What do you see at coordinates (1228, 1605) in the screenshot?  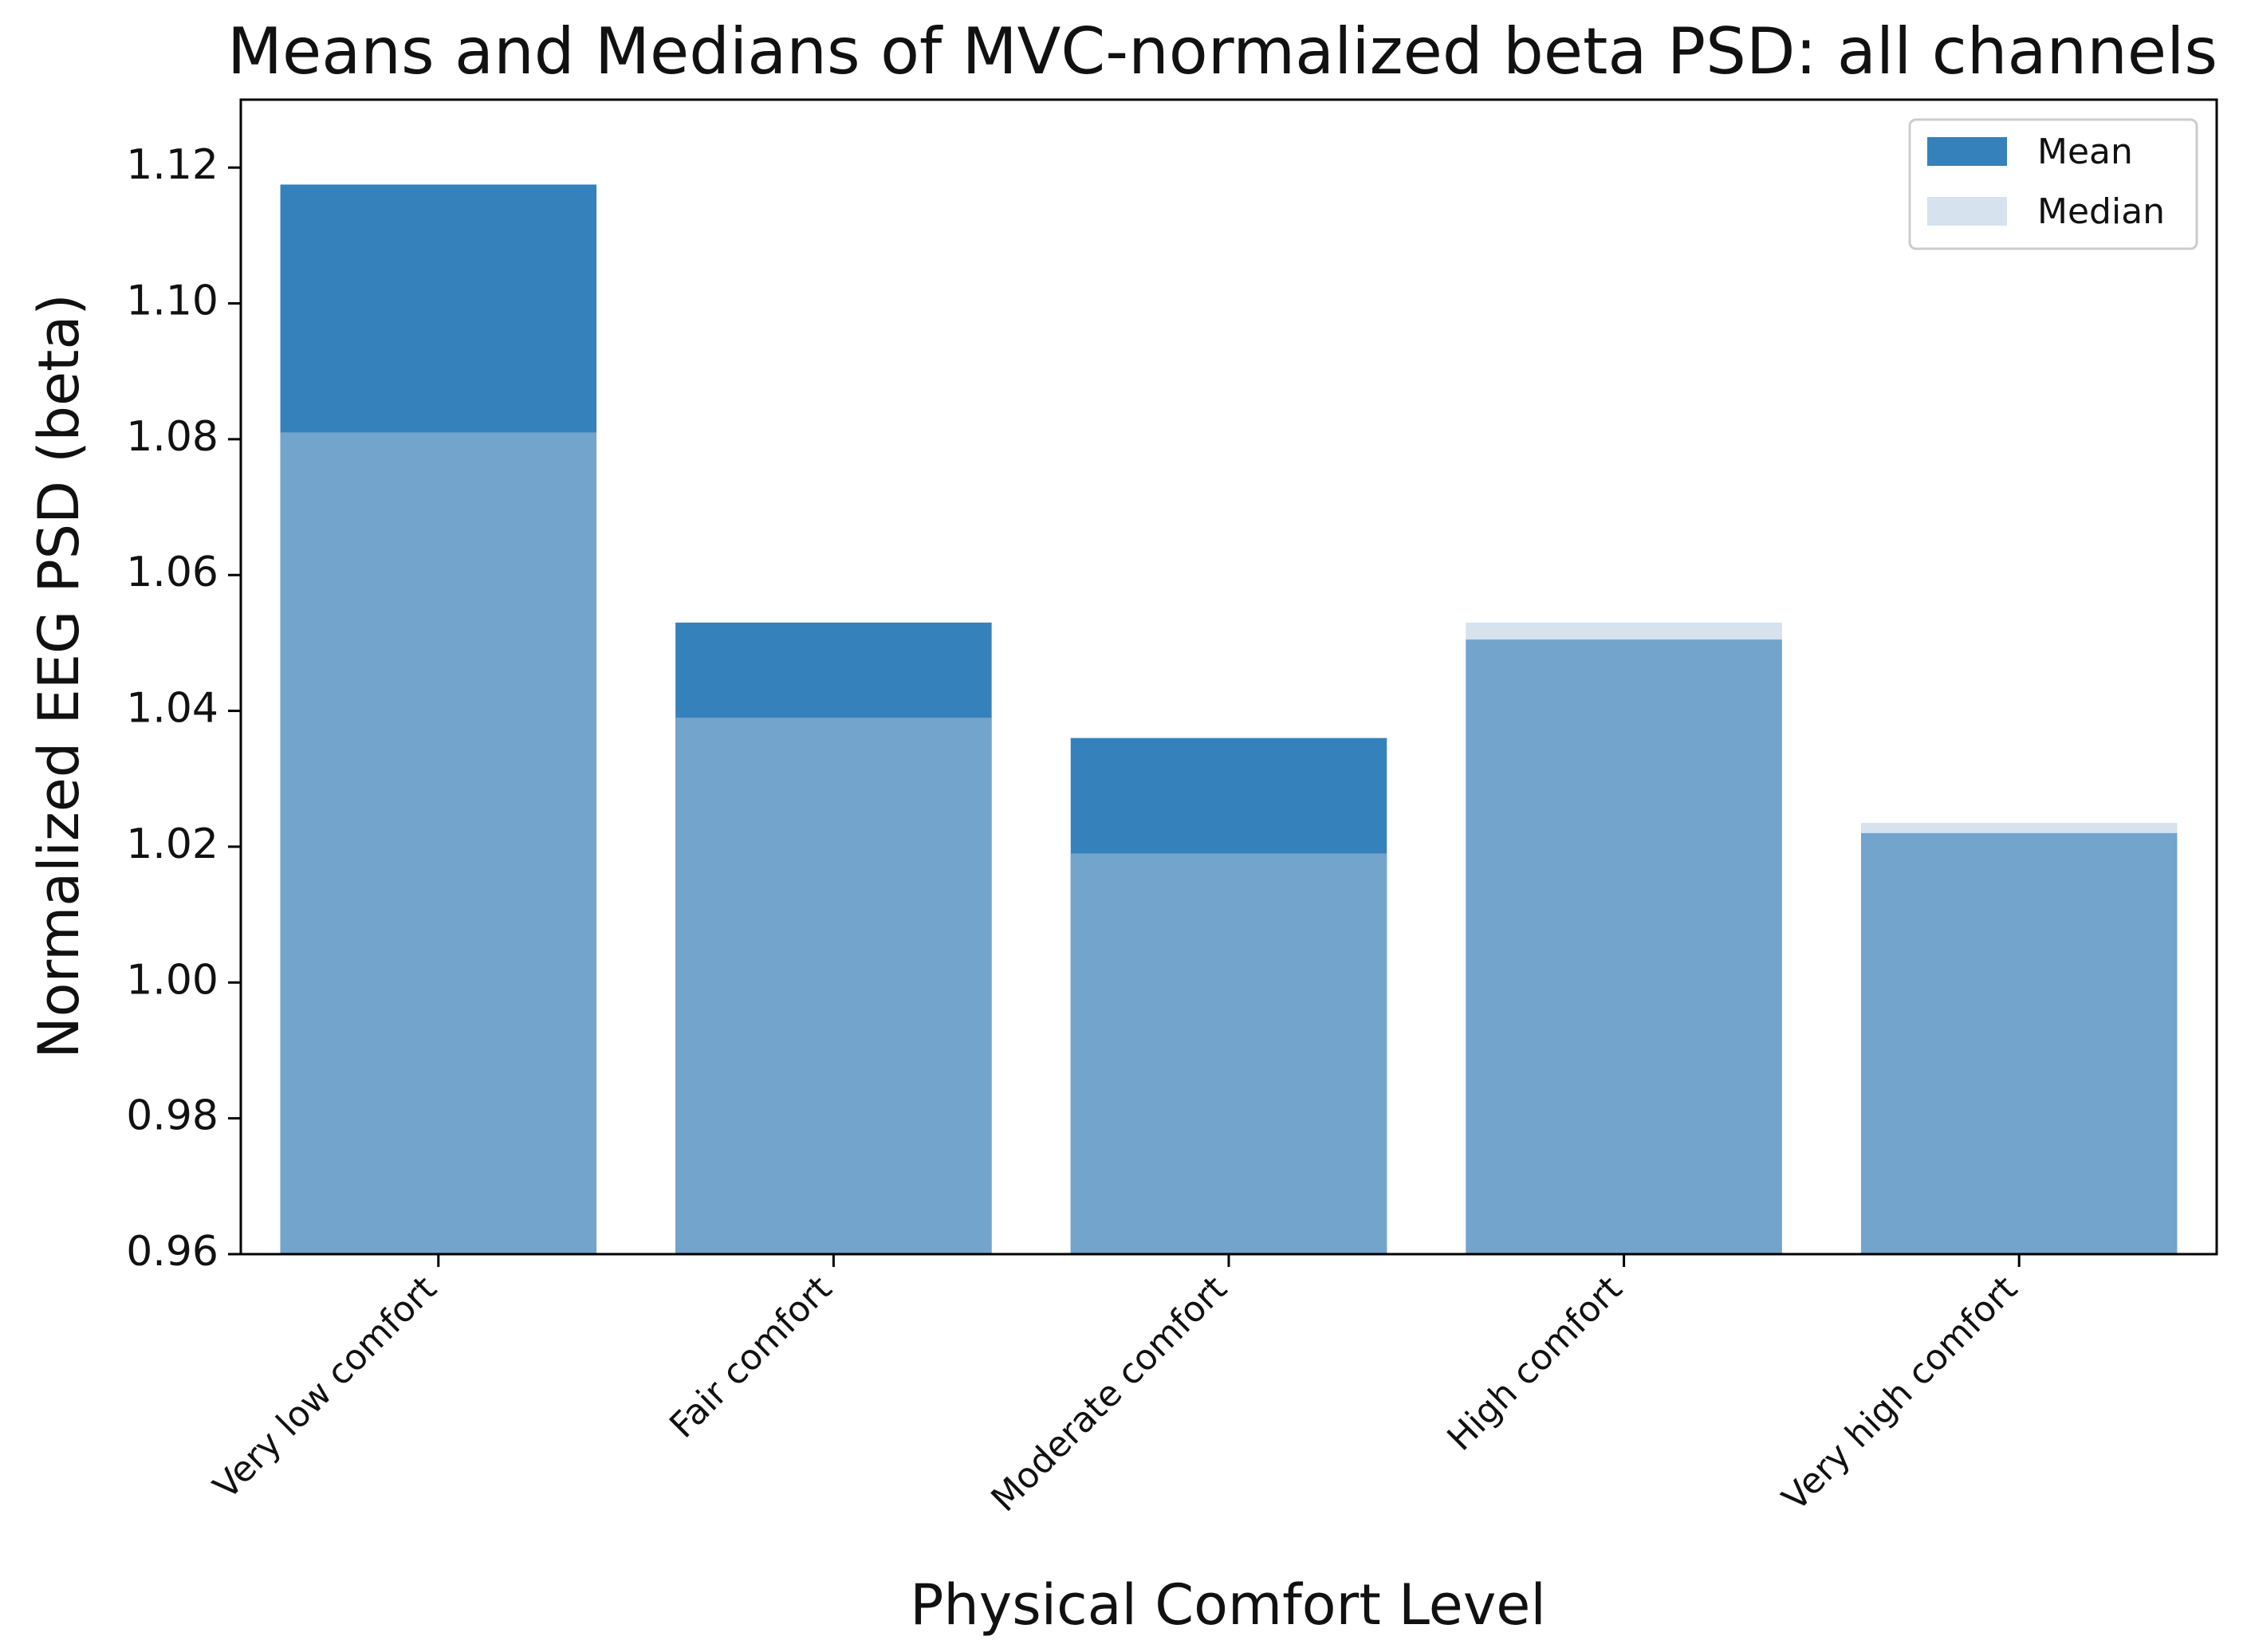 I see `x-axis-label: Physical Comfort Level` at bounding box center [1228, 1605].